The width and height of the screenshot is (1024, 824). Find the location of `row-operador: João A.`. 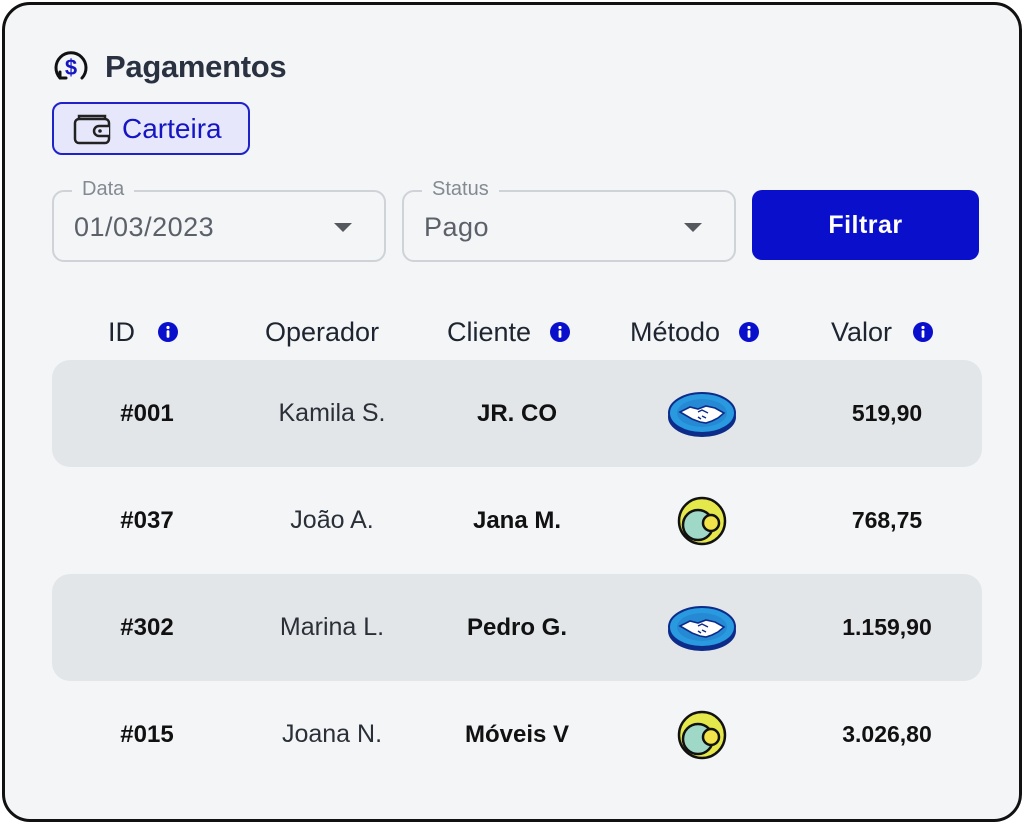

row-operador: João A. is located at coordinates (332, 520).